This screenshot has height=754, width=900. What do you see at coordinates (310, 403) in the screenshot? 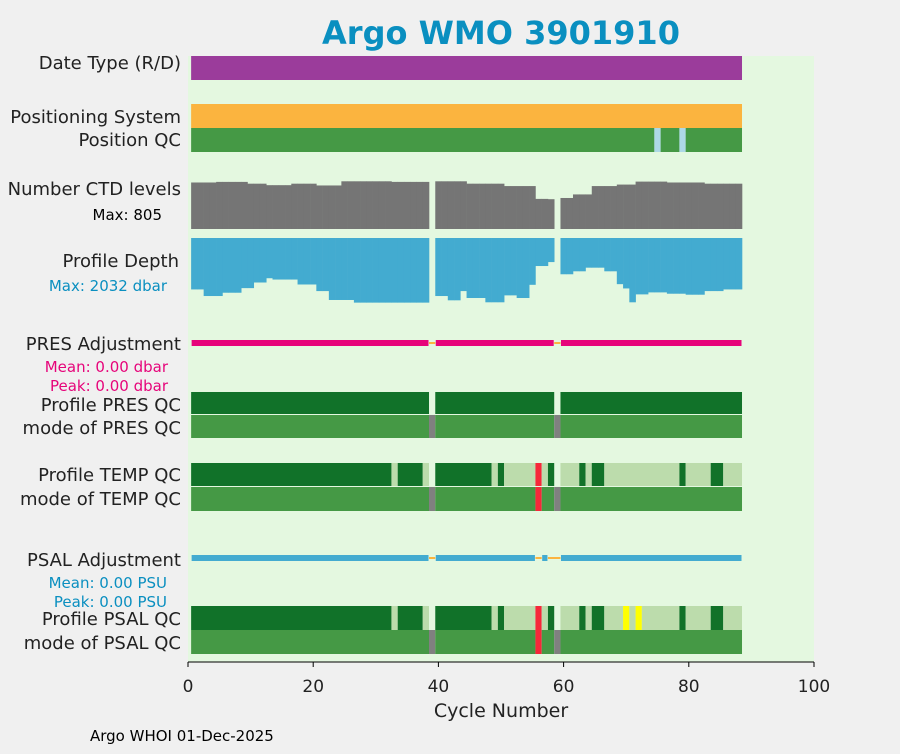
I see `profile-pres-qc-bar` at bounding box center [310, 403].